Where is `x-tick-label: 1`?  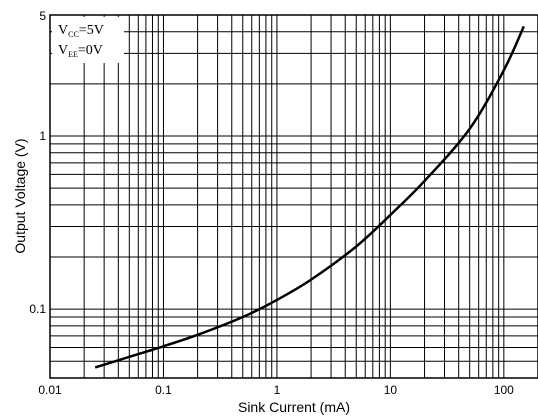
x-tick-label: 1 is located at coordinates (277, 390).